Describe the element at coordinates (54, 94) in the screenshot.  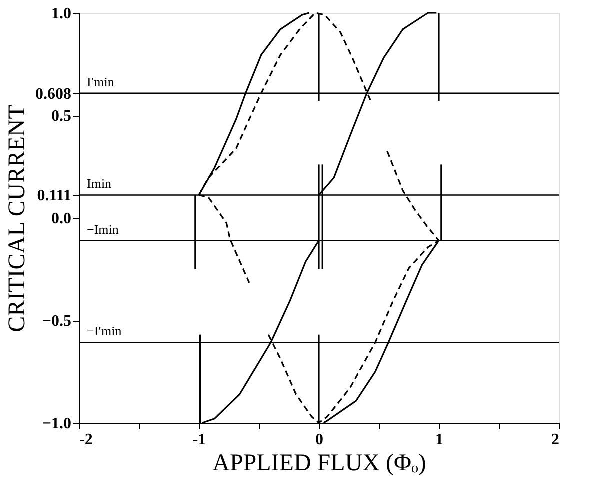
I see `y-tick-label: 0.608` at that location.